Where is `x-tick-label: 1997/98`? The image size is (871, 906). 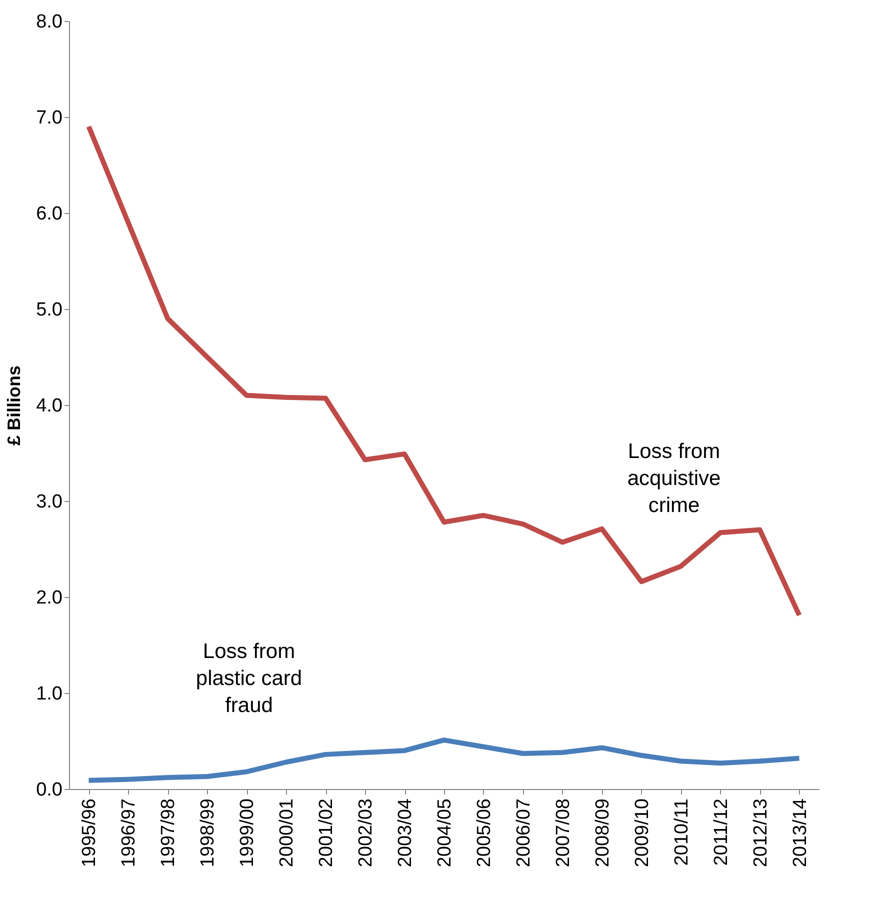
x-tick-label: 1997/98 is located at coordinates (169, 833).